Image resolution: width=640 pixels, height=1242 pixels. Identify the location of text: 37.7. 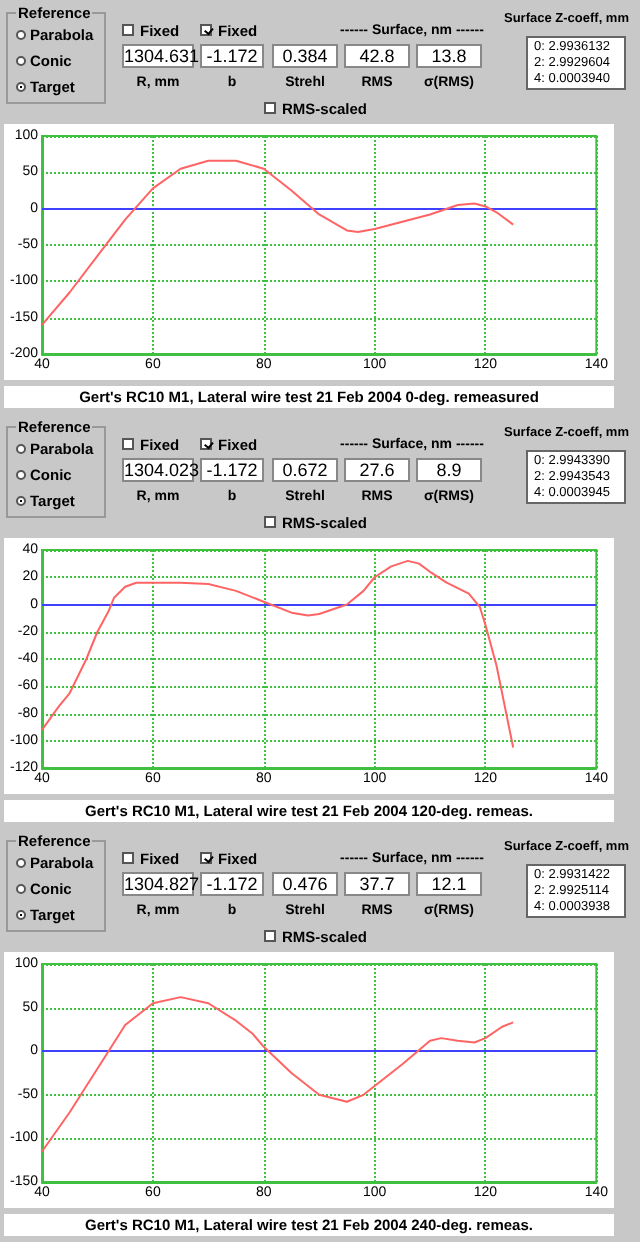
(377, 884).